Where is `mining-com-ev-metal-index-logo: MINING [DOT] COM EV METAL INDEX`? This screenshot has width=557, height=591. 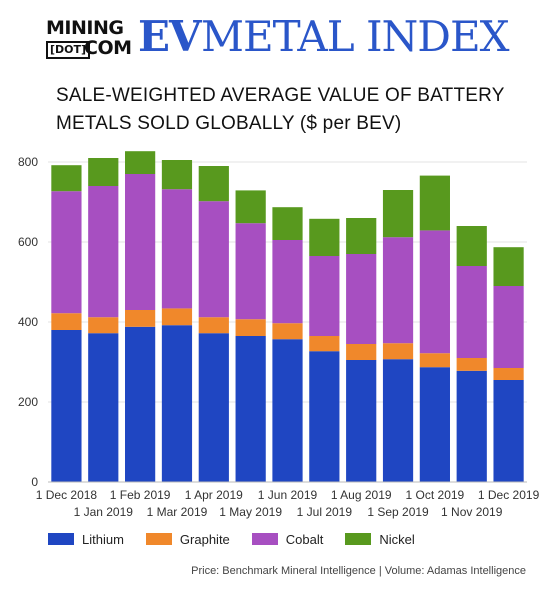 mining-com-ev-metal-index-logo: MINING [DOT] COM EV METAL INDEX is located at coordinates (296, 38).